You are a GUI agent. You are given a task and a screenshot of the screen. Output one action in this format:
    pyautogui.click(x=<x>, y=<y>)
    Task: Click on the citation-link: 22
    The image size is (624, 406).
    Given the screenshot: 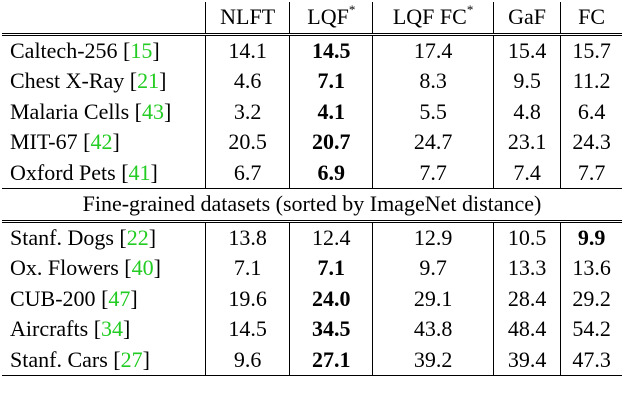 What is the action you would take?
    pyautogui.click(x=137, y=237)
    